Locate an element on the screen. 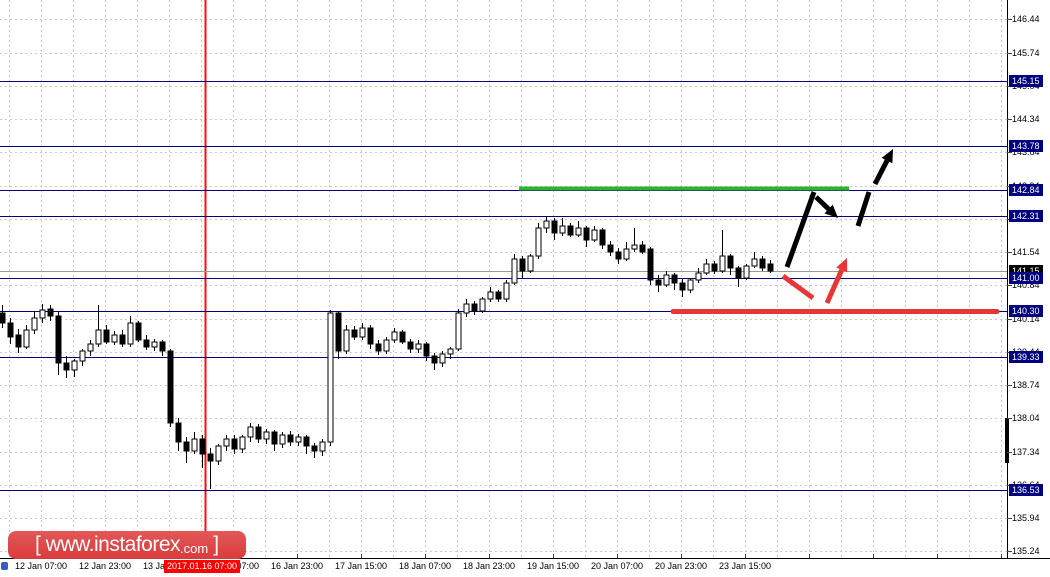 Image resolution: width=1050 pixels, height=577 pixels. price-axis-label: 135.24 is located at coordinates (1026, 551).